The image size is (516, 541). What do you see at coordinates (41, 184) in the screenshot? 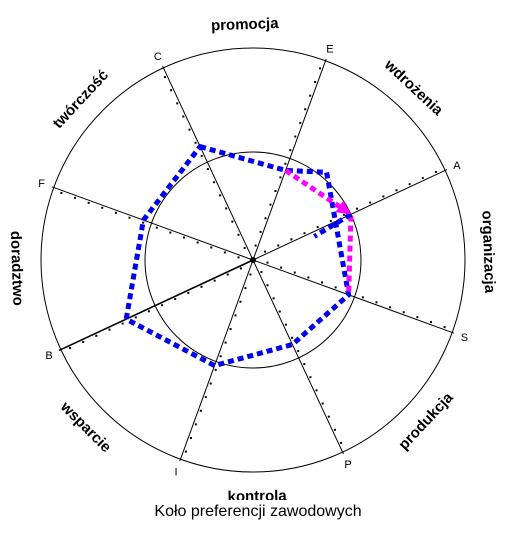
I see `spoke-letter-F: F` at bounding box center [41, 184].